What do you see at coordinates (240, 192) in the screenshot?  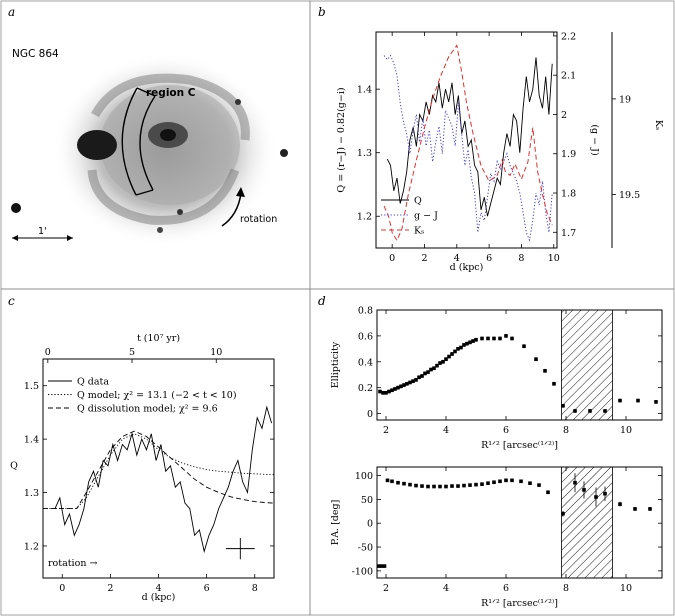 I see `rotation-arrowhead` at bounding box center [240, 192].